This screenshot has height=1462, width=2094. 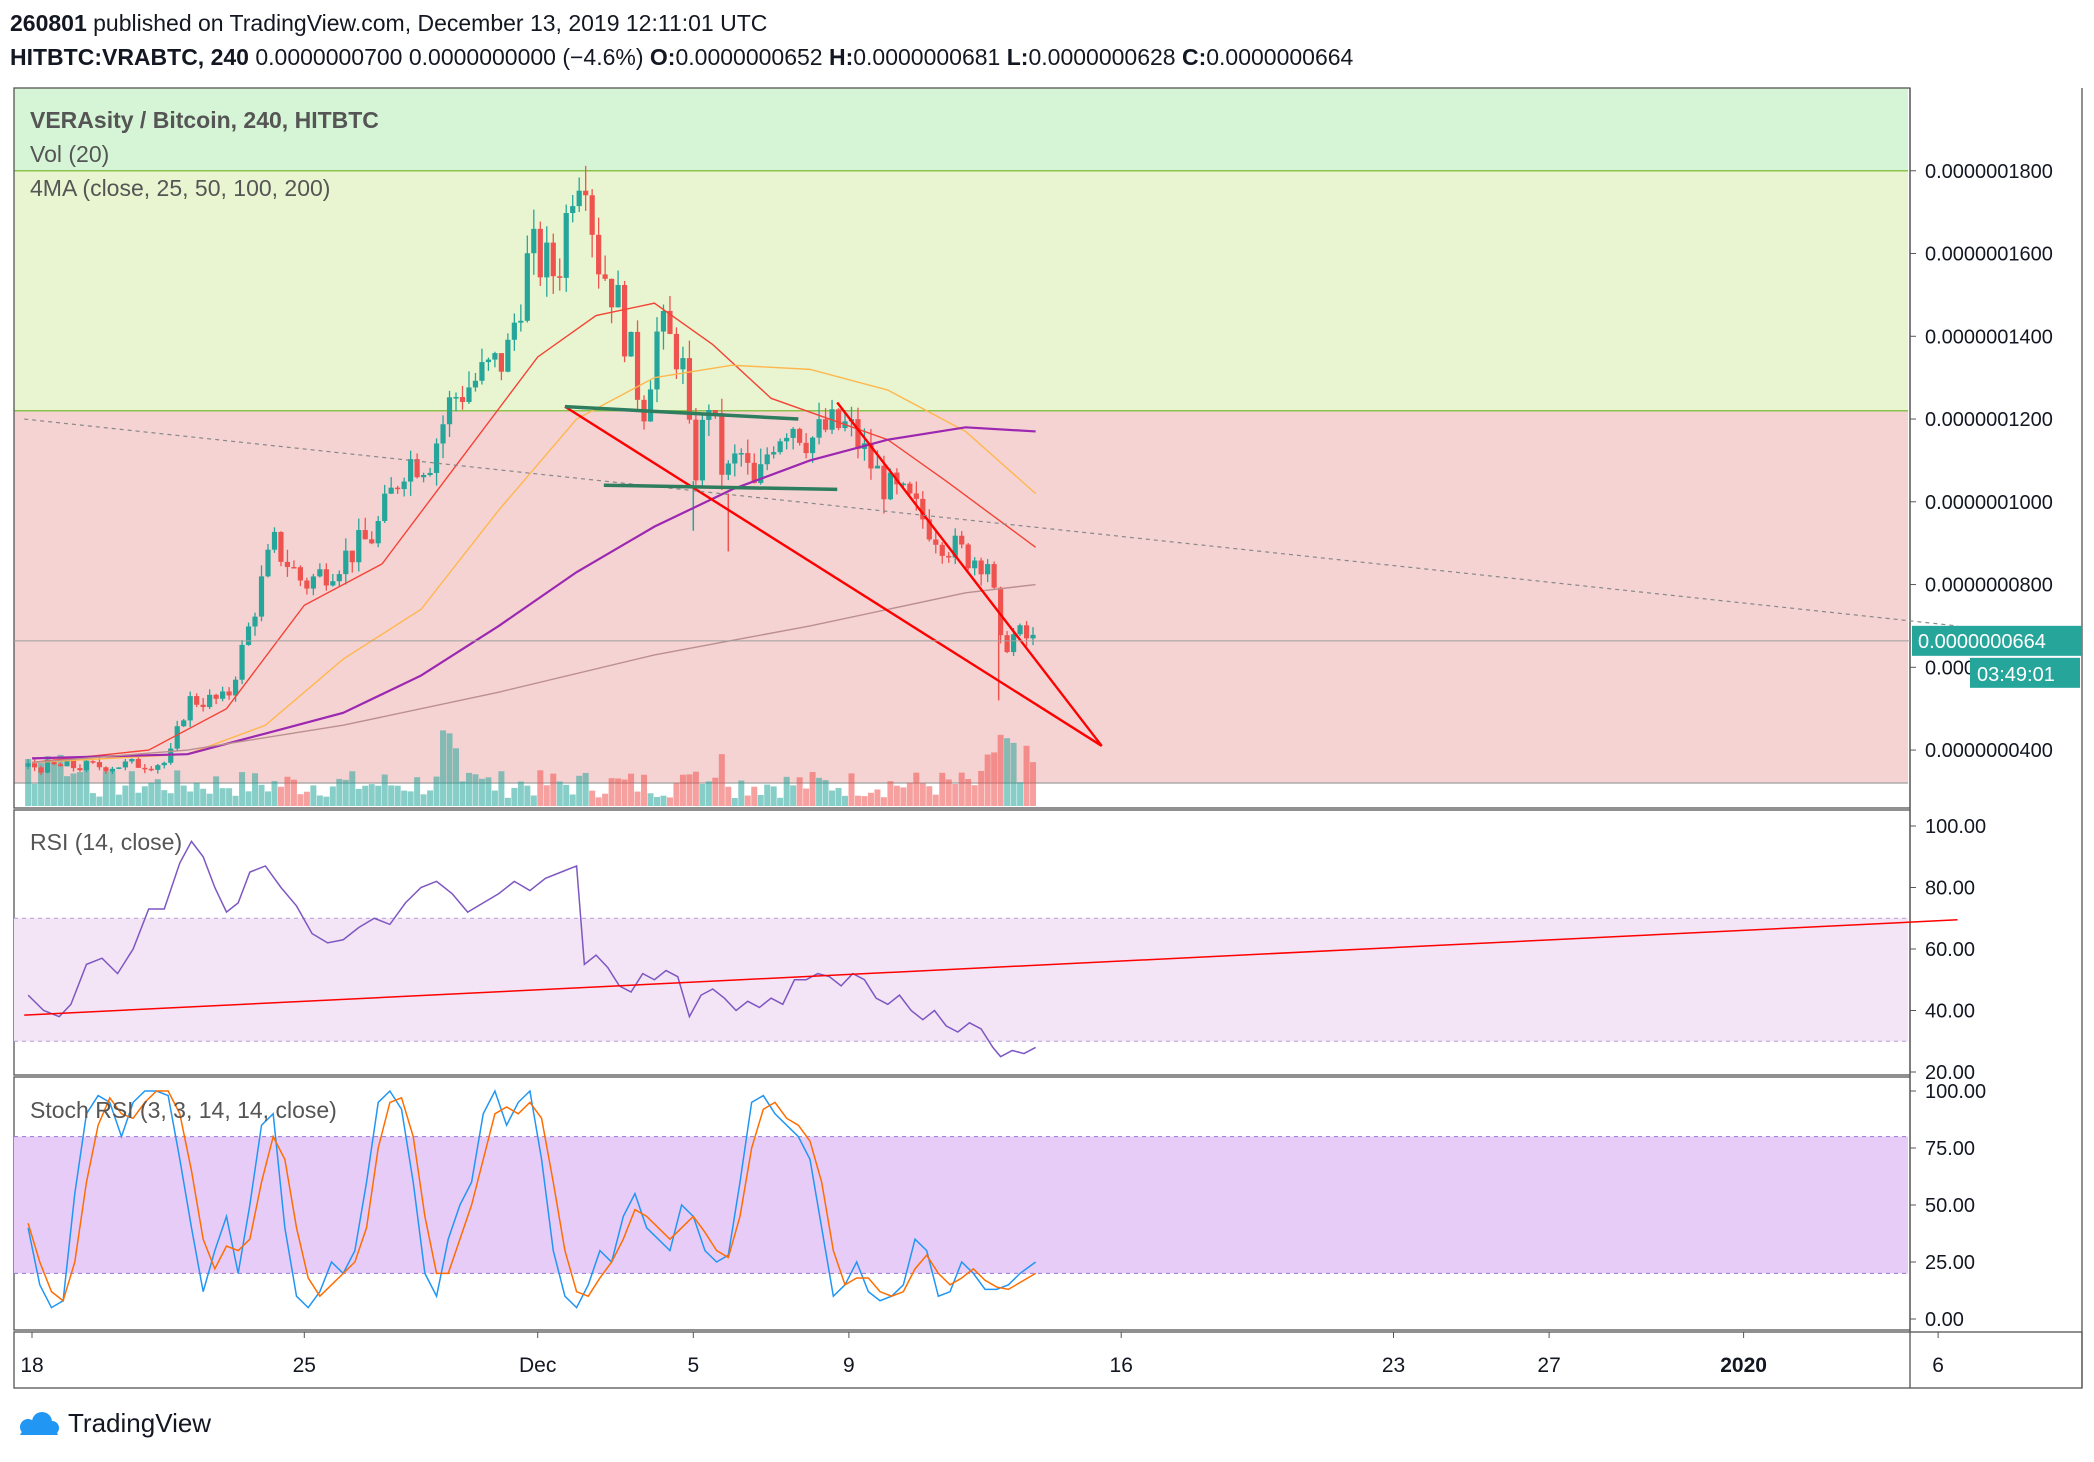 I want to click on close-label: C:, so click(x=1194, y=57).